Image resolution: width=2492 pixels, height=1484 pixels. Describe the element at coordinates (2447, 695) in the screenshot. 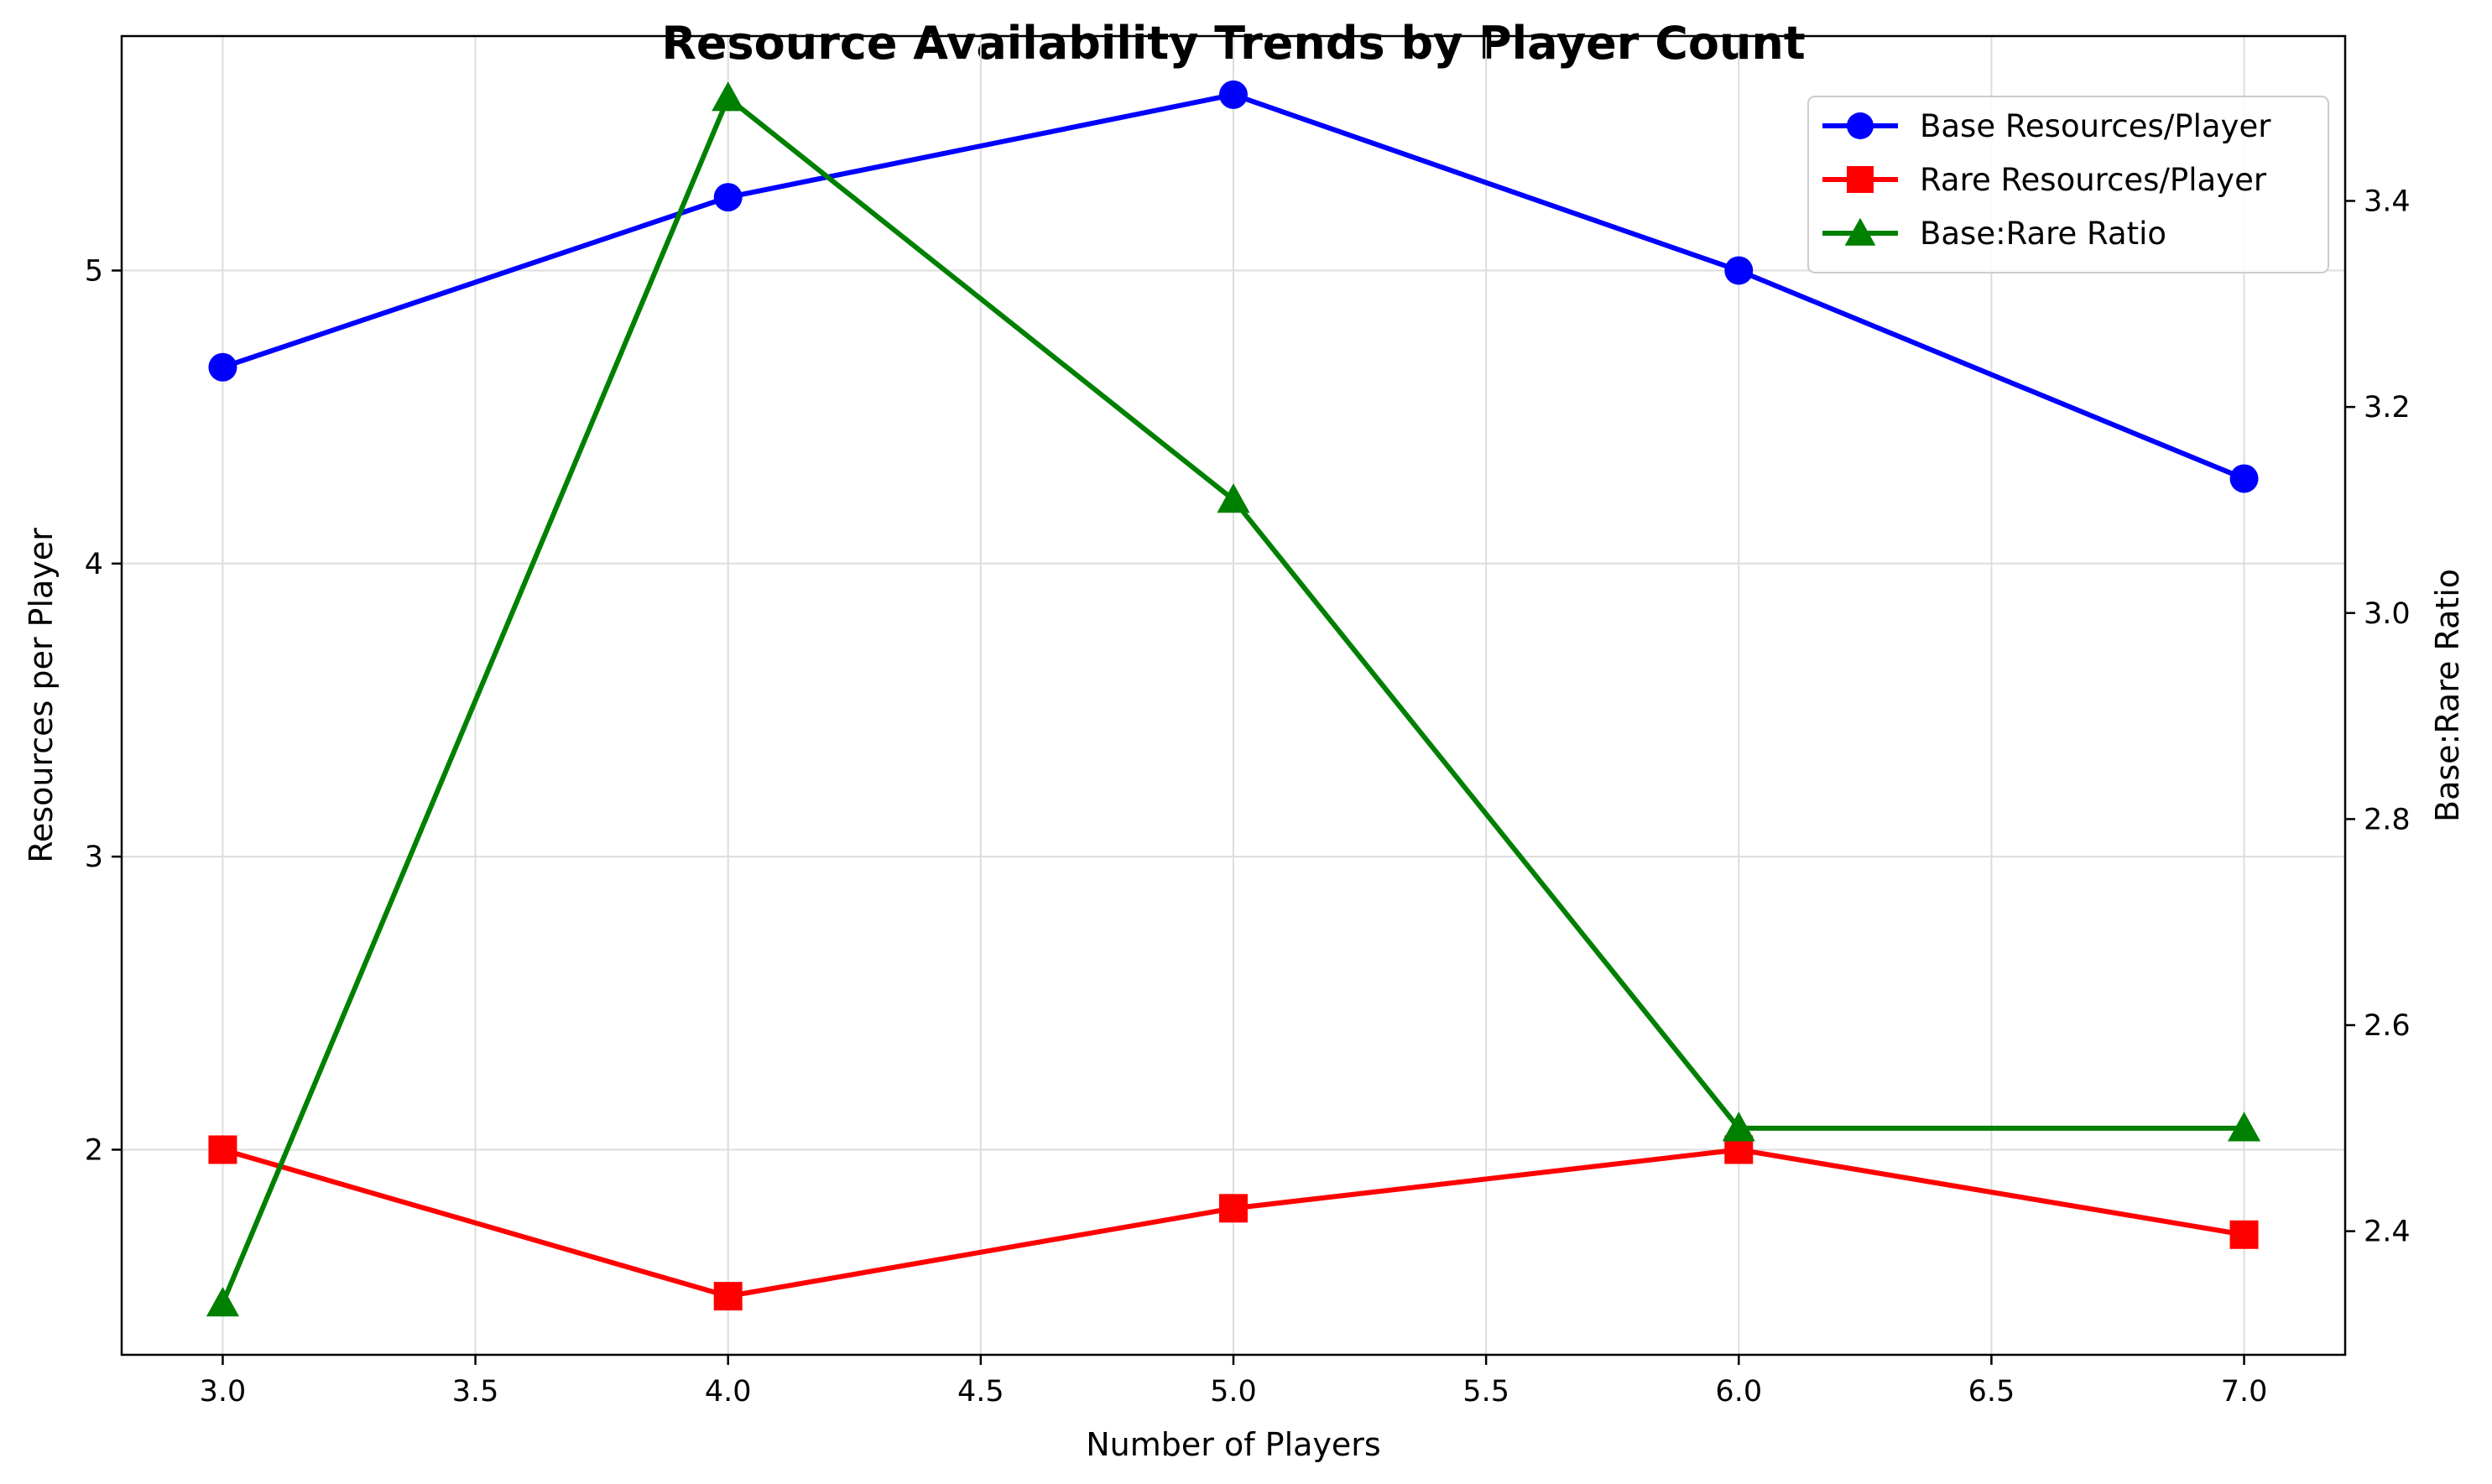

I see `y-axis-right-label: Base:Rare Ratio` at that location.